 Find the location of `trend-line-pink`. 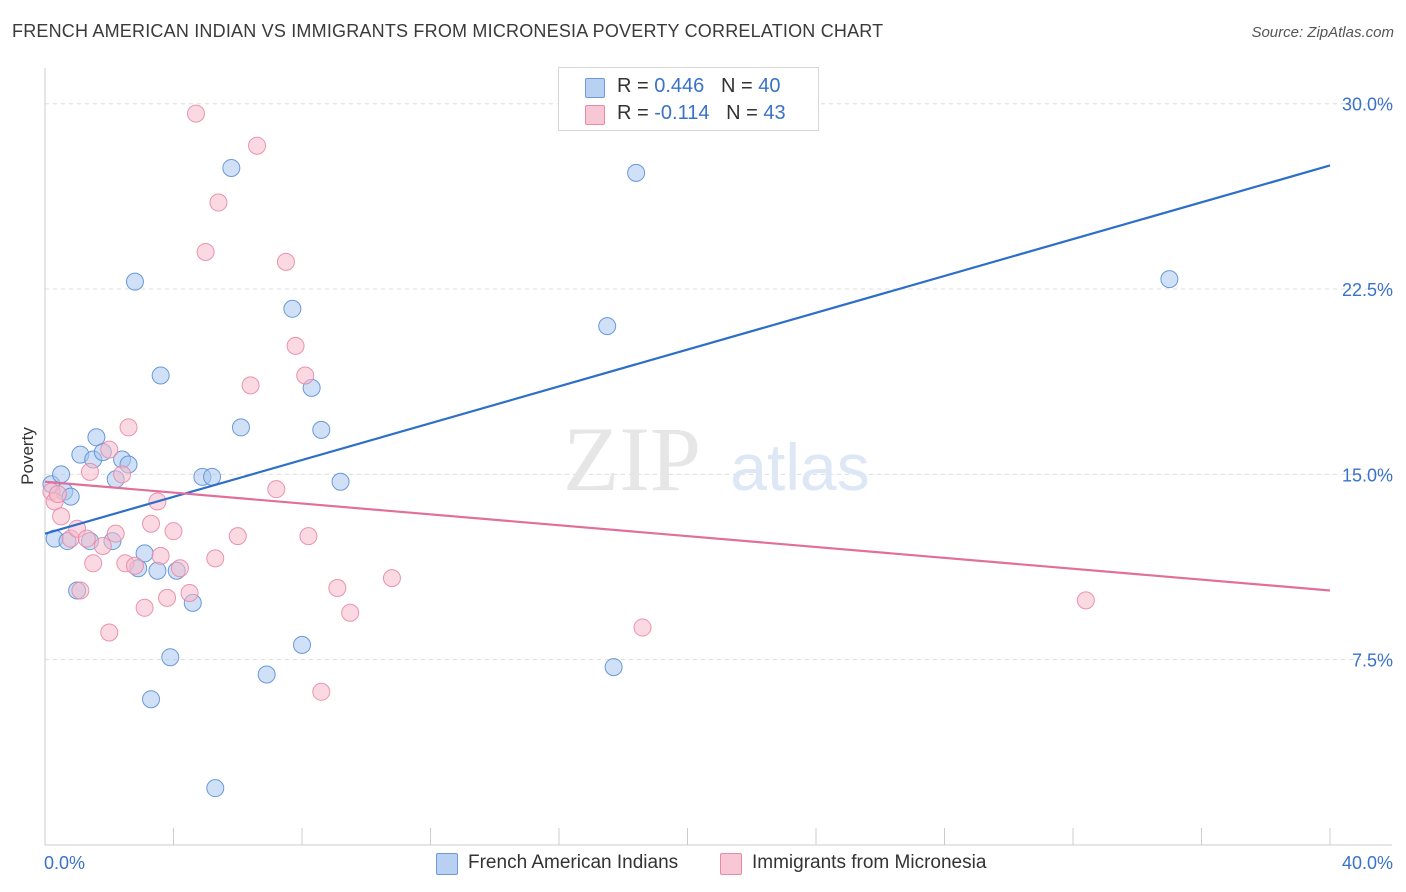

trend-line-pink is located at coordinates (687, 536).